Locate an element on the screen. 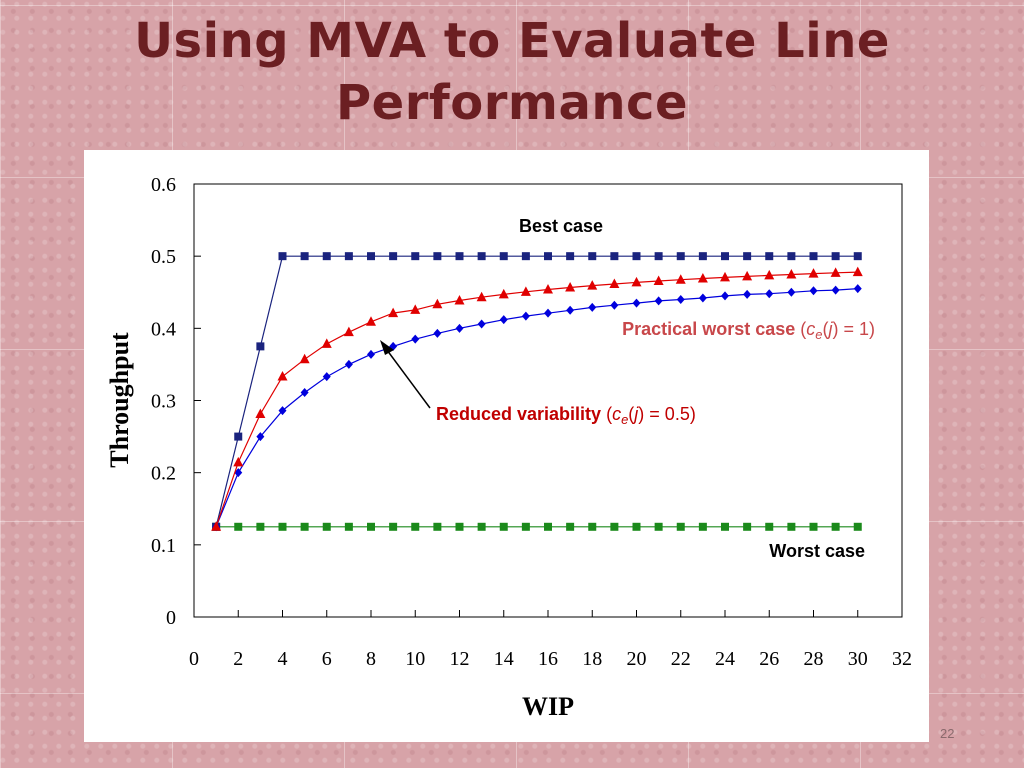  practical-paren-j-open: ( is located at coordinates (825, 329).